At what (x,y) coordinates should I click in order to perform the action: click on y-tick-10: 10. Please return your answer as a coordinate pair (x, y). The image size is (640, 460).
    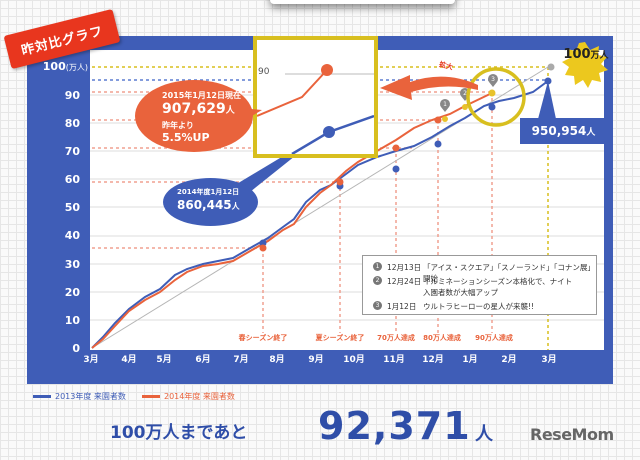
    Looking at the image, I should click on (72, 320).